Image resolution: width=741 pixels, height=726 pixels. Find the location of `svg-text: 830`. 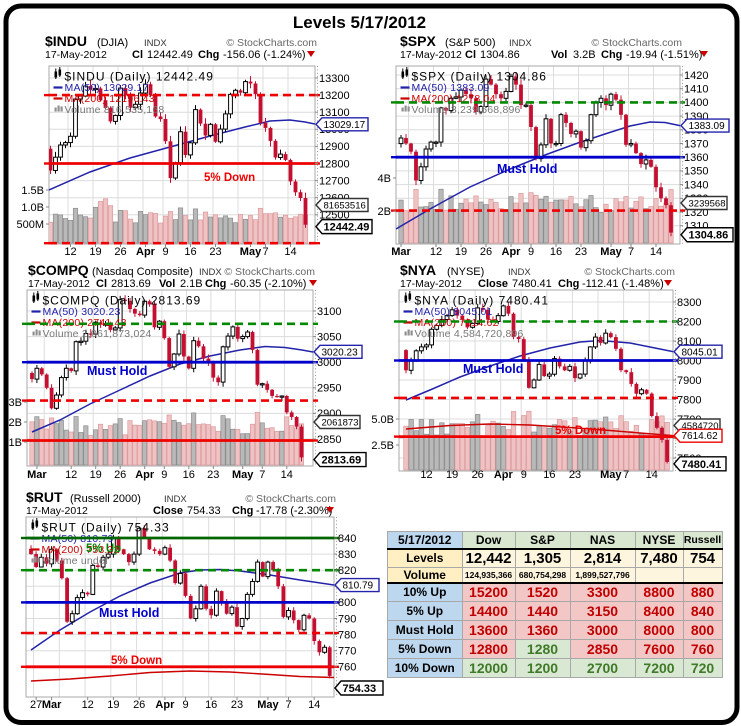

svg-text: 830 is located at coordinates (347, 555).